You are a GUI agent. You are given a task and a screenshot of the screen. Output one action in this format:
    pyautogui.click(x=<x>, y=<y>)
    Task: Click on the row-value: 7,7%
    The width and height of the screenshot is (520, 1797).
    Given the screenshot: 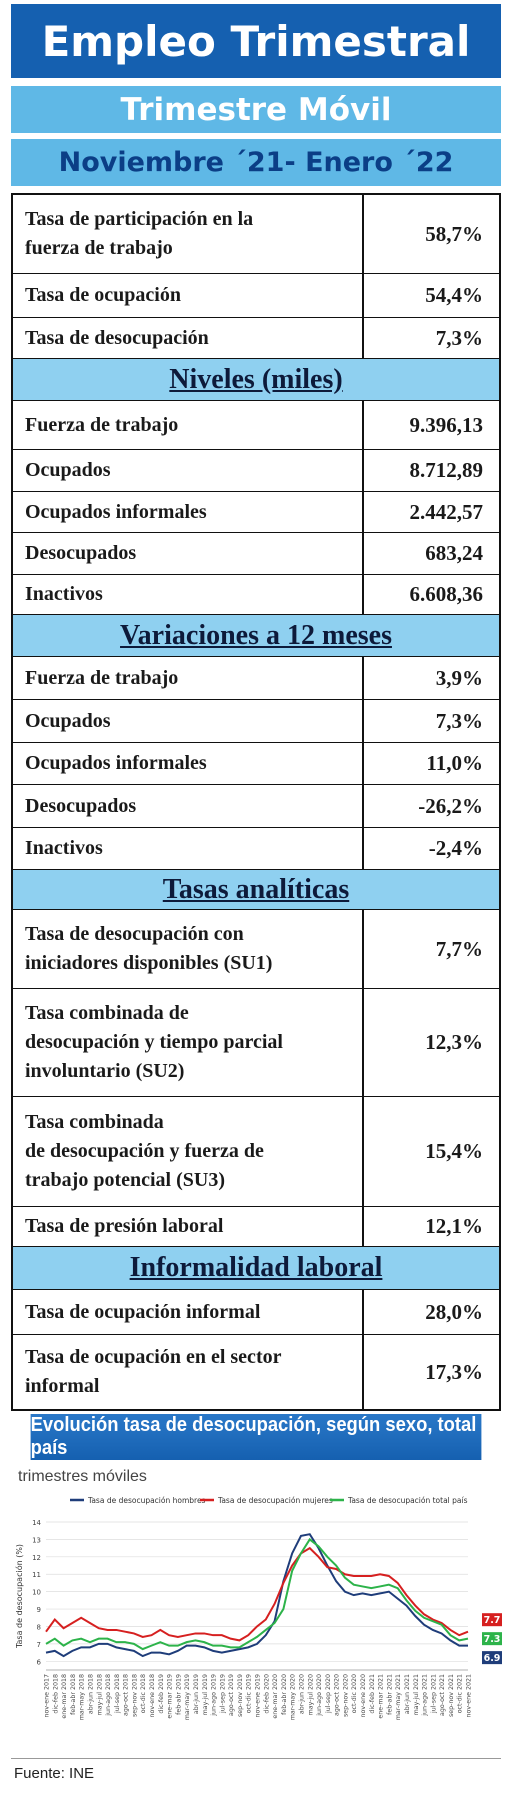 What is the action you would take?
    pyautogui.click(x=459, y=948)
    